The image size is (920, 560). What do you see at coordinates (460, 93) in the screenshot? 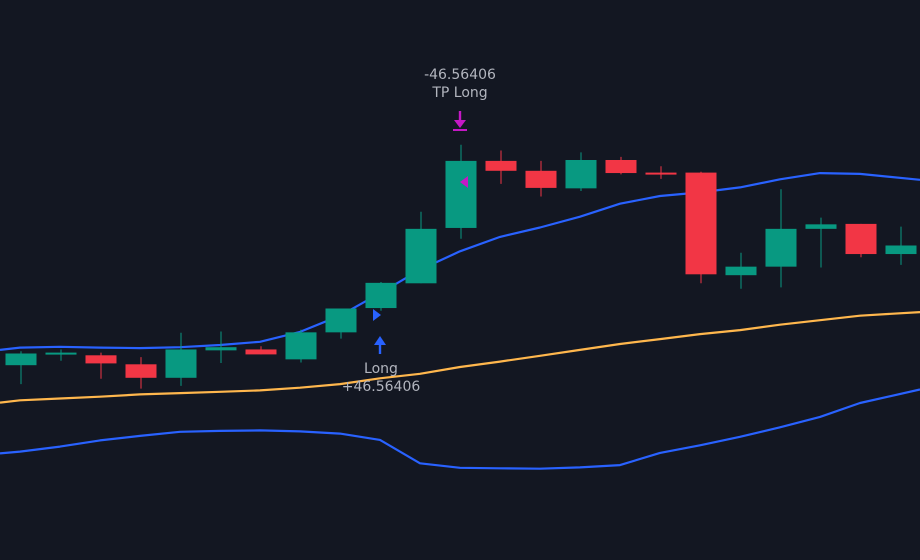
I see `exit-label: TP Long` at bounding box center [460, 93].